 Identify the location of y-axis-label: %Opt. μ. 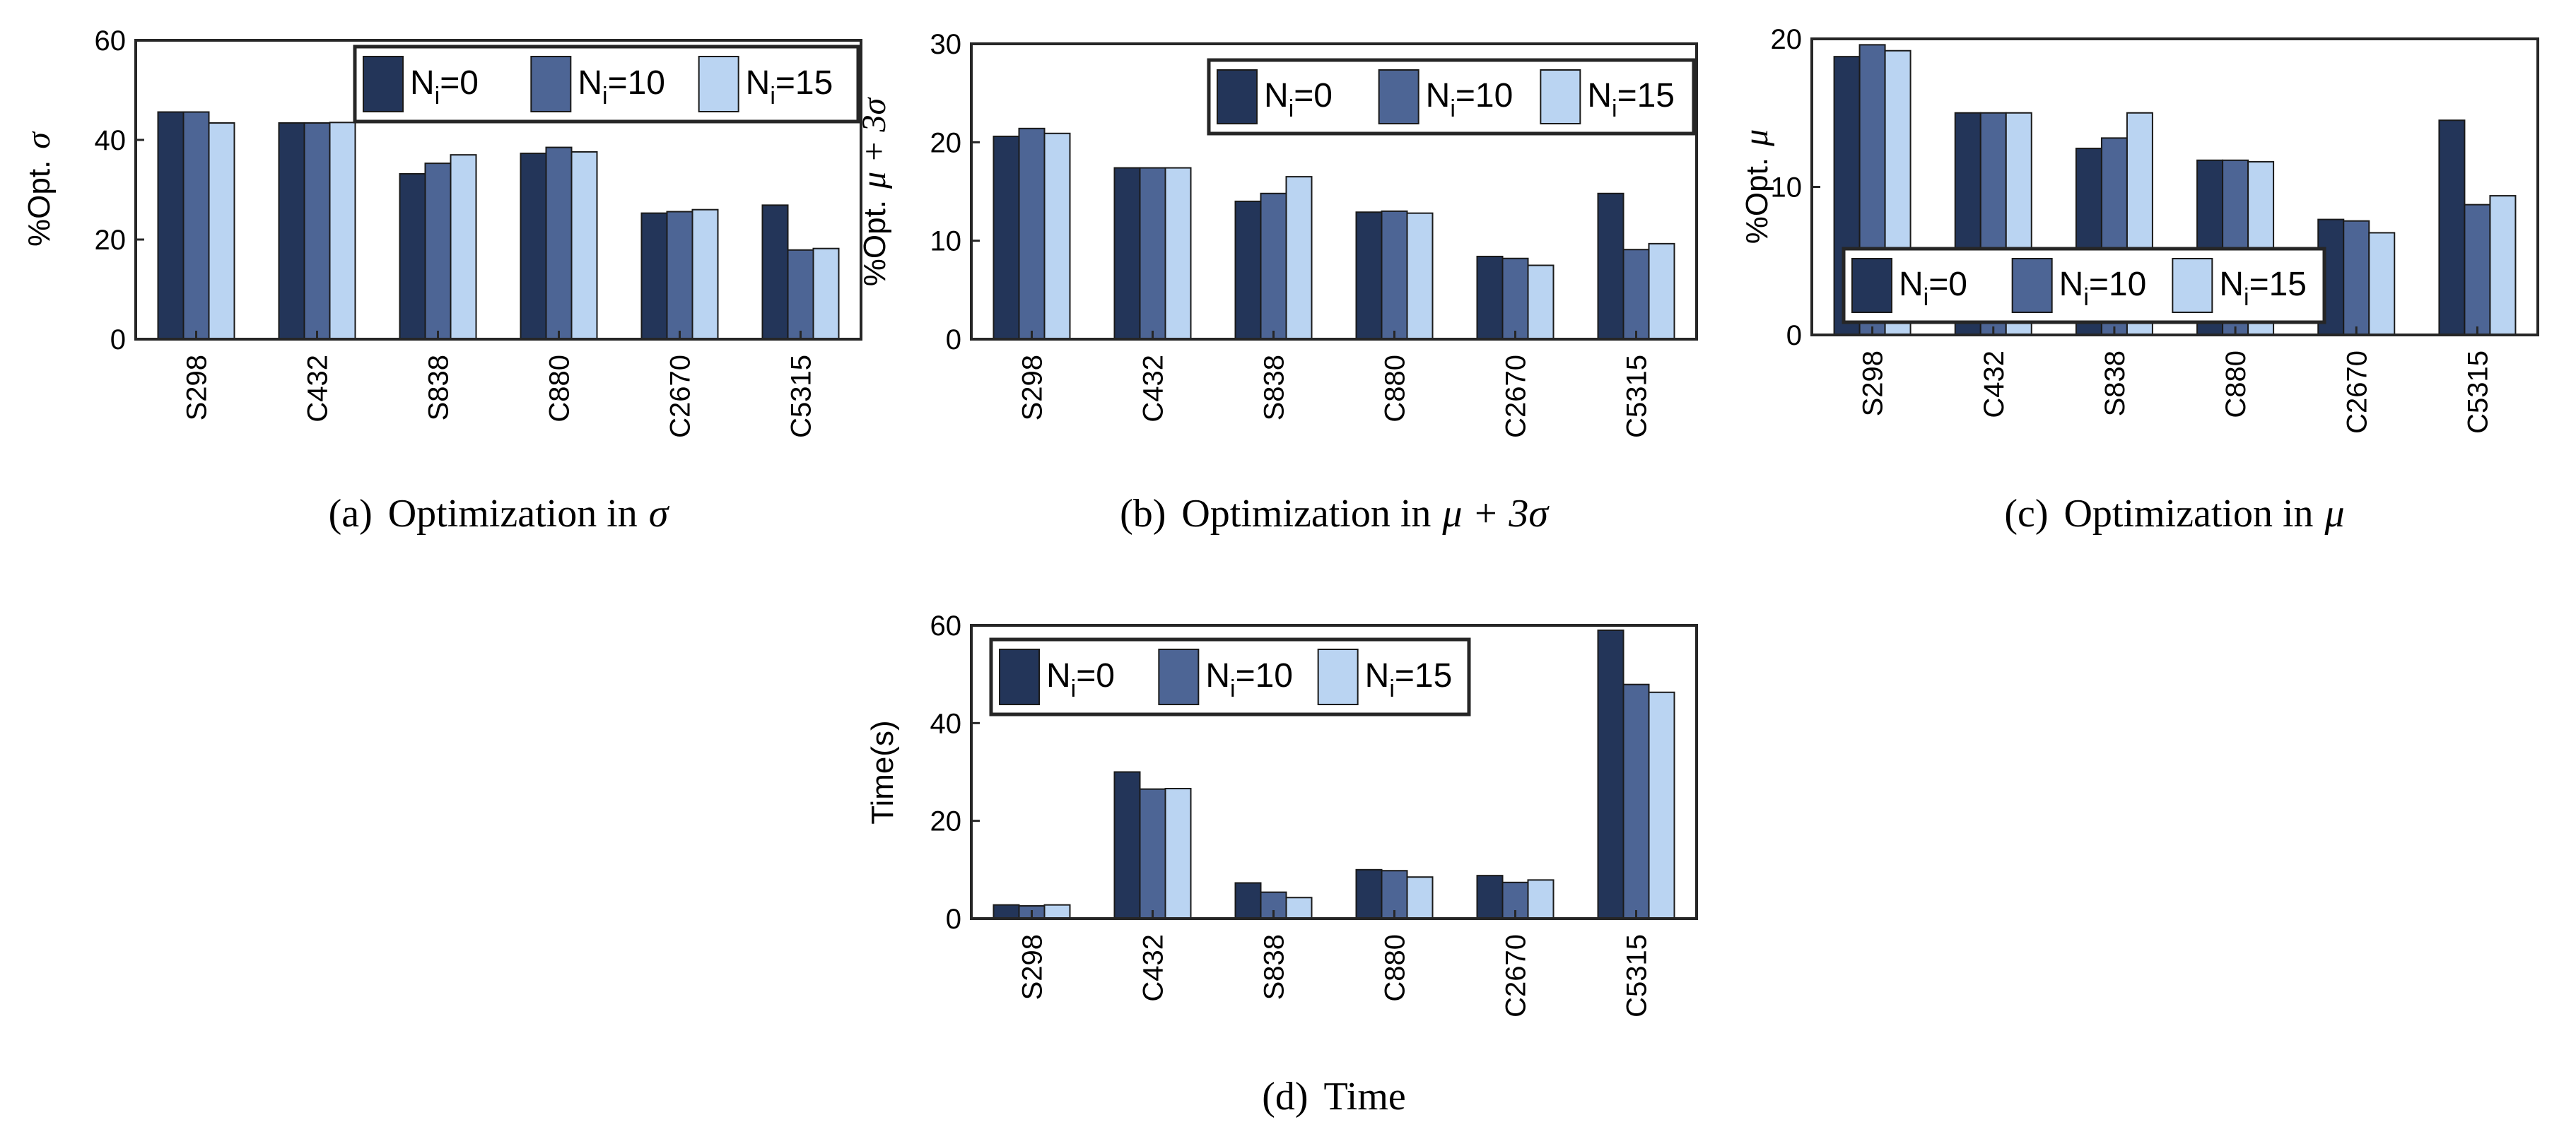
(1756, 186).